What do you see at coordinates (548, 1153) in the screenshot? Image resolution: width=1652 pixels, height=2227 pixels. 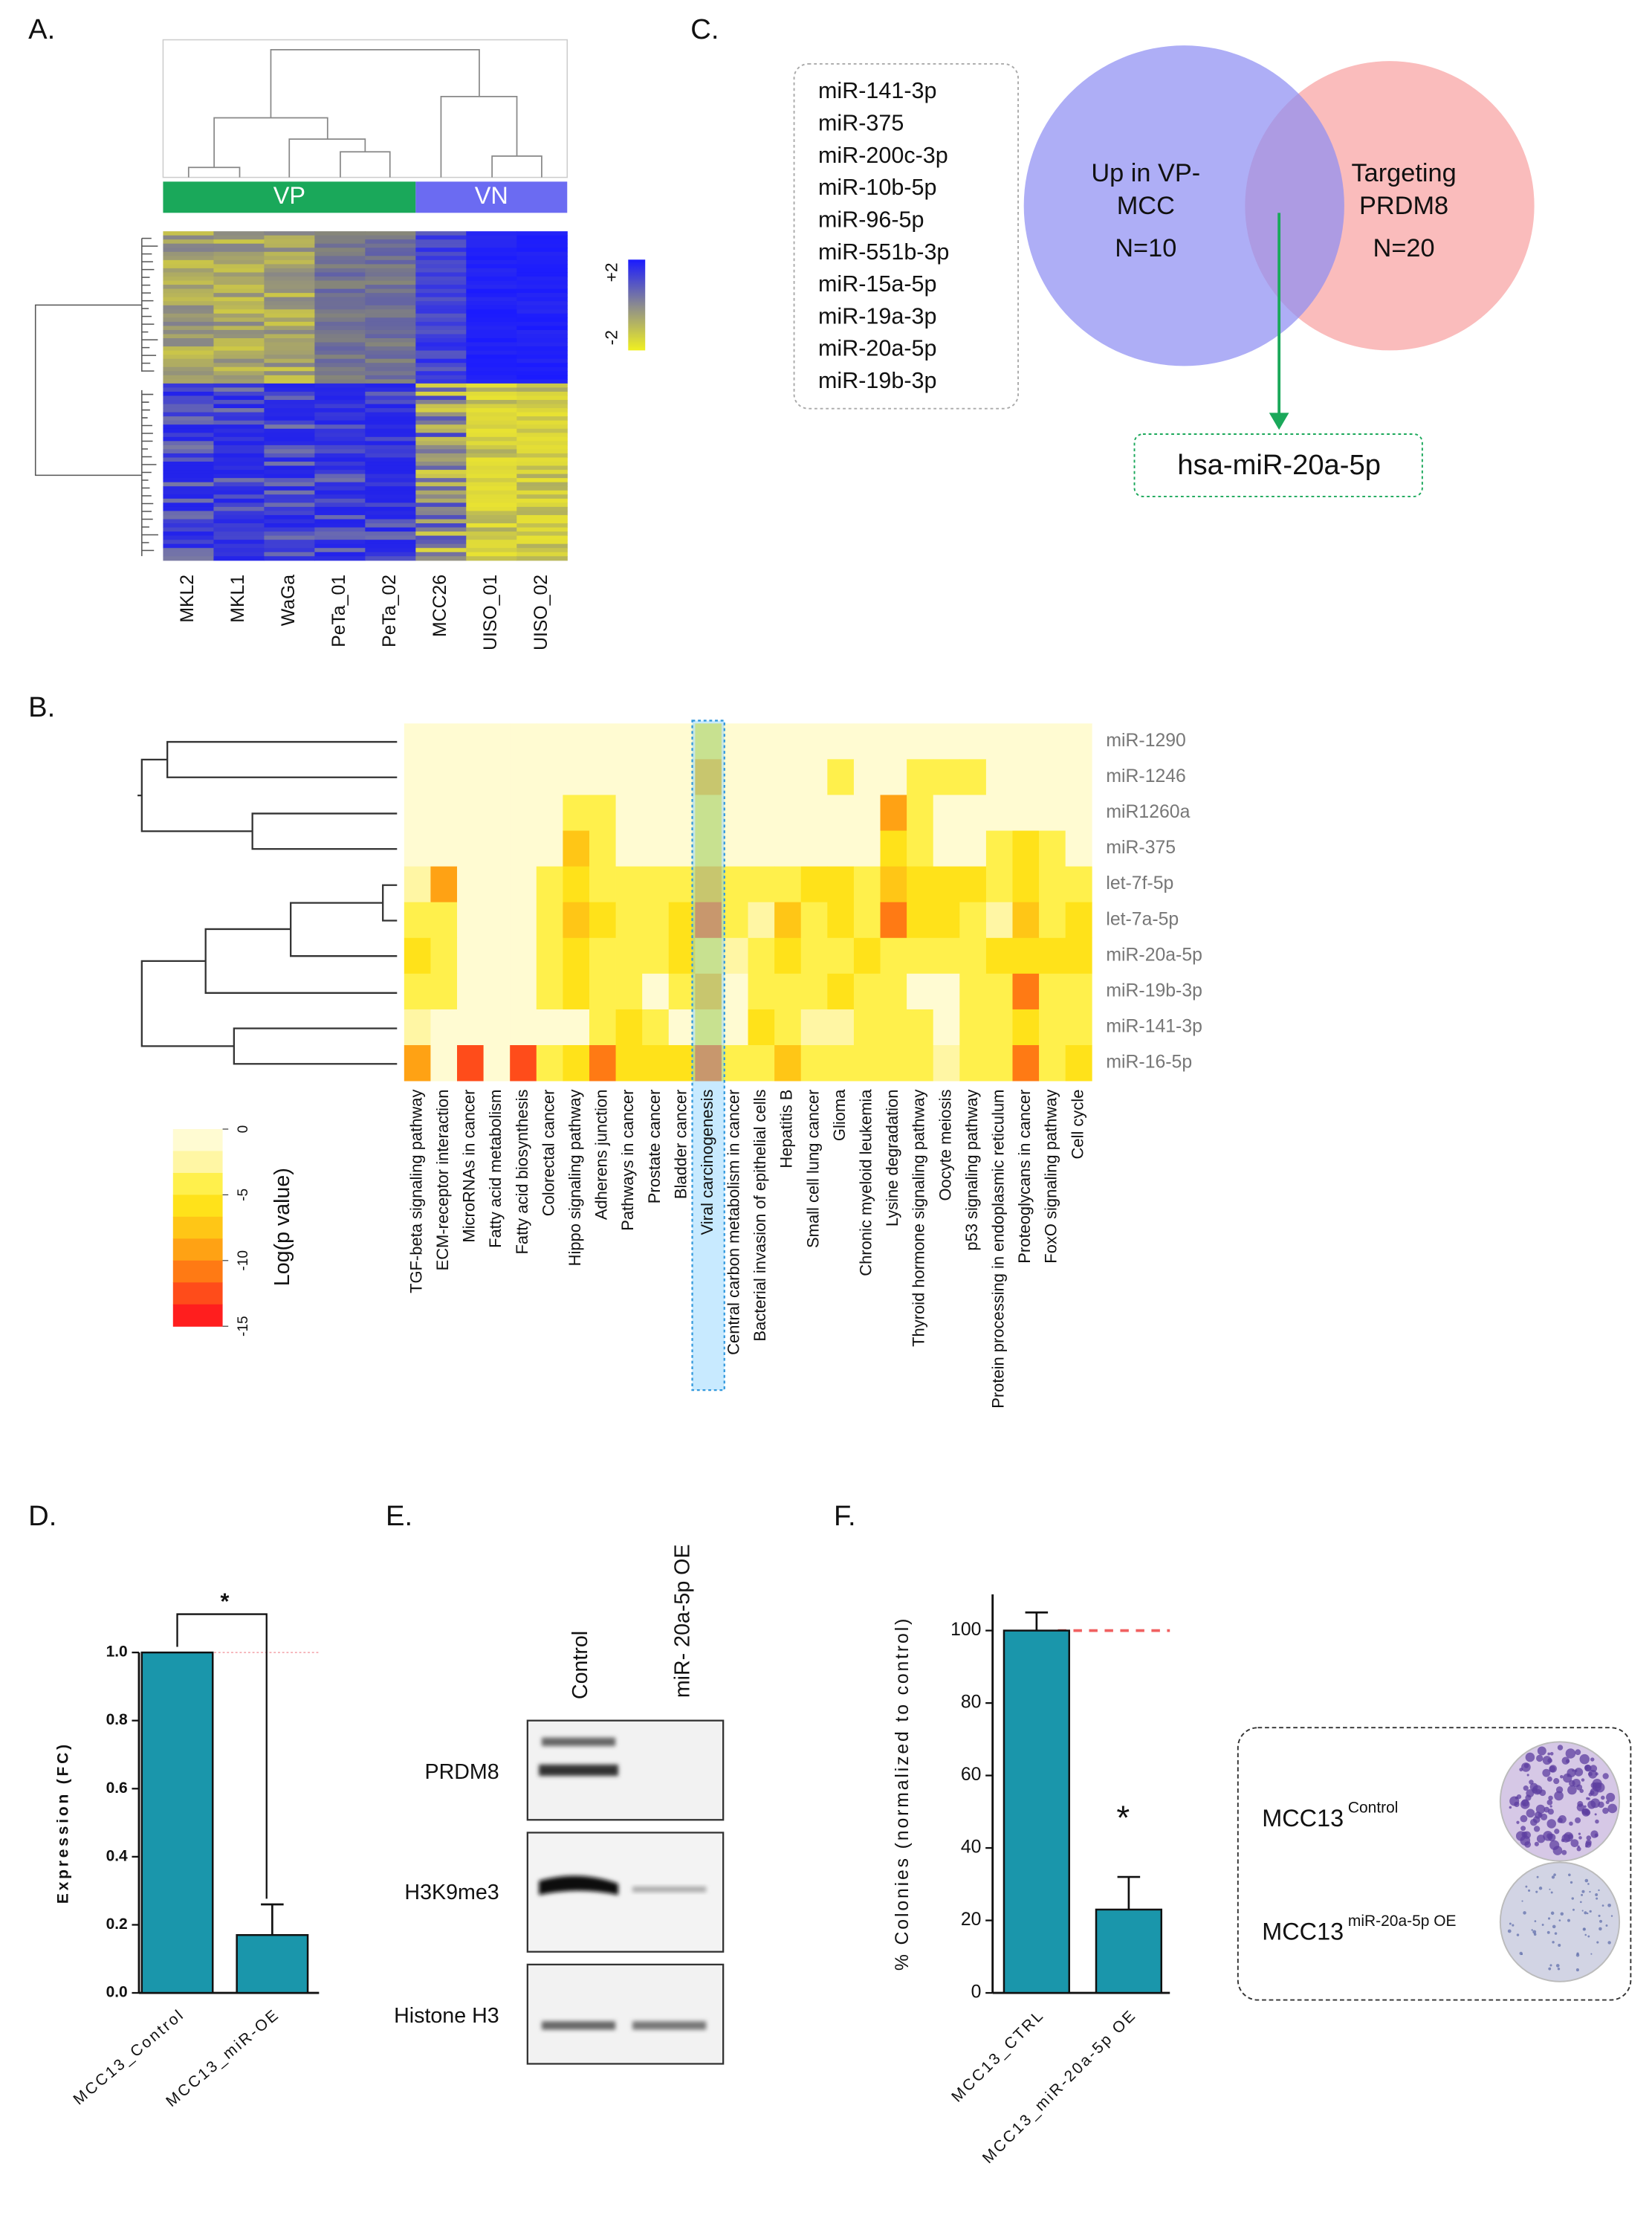 I see `column-label: Colorectal cancer` at bounding box center [548, 1153].